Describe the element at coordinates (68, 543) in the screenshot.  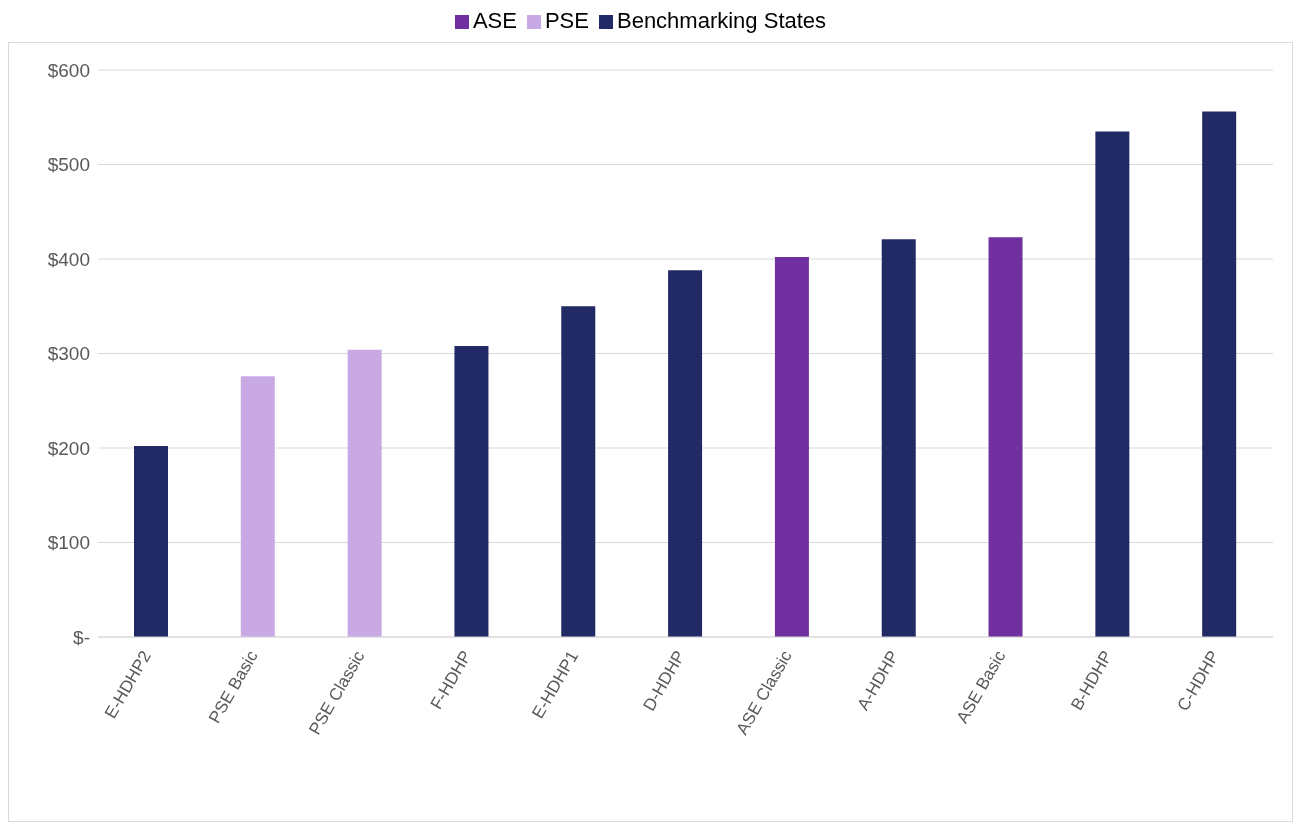
I see `y-tick-label: $100` at that location.